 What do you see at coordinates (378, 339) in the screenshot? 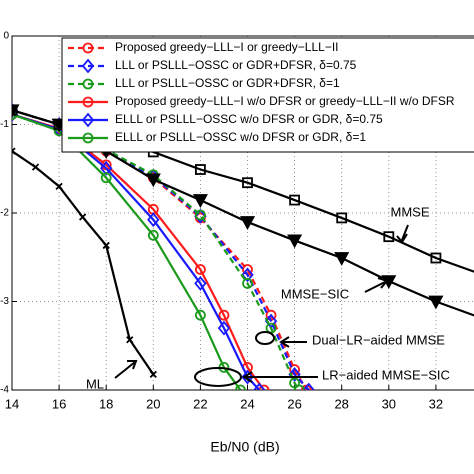
I see `annotation: Dual−LR−aided MMSE` at bounding box center [378, 339].